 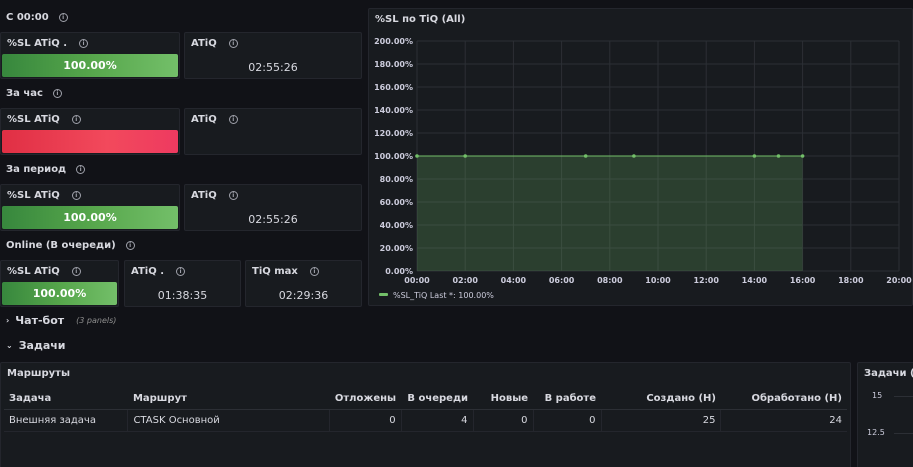 I want to click on x-tick-label: 06:00, so click(x=562, y=280).